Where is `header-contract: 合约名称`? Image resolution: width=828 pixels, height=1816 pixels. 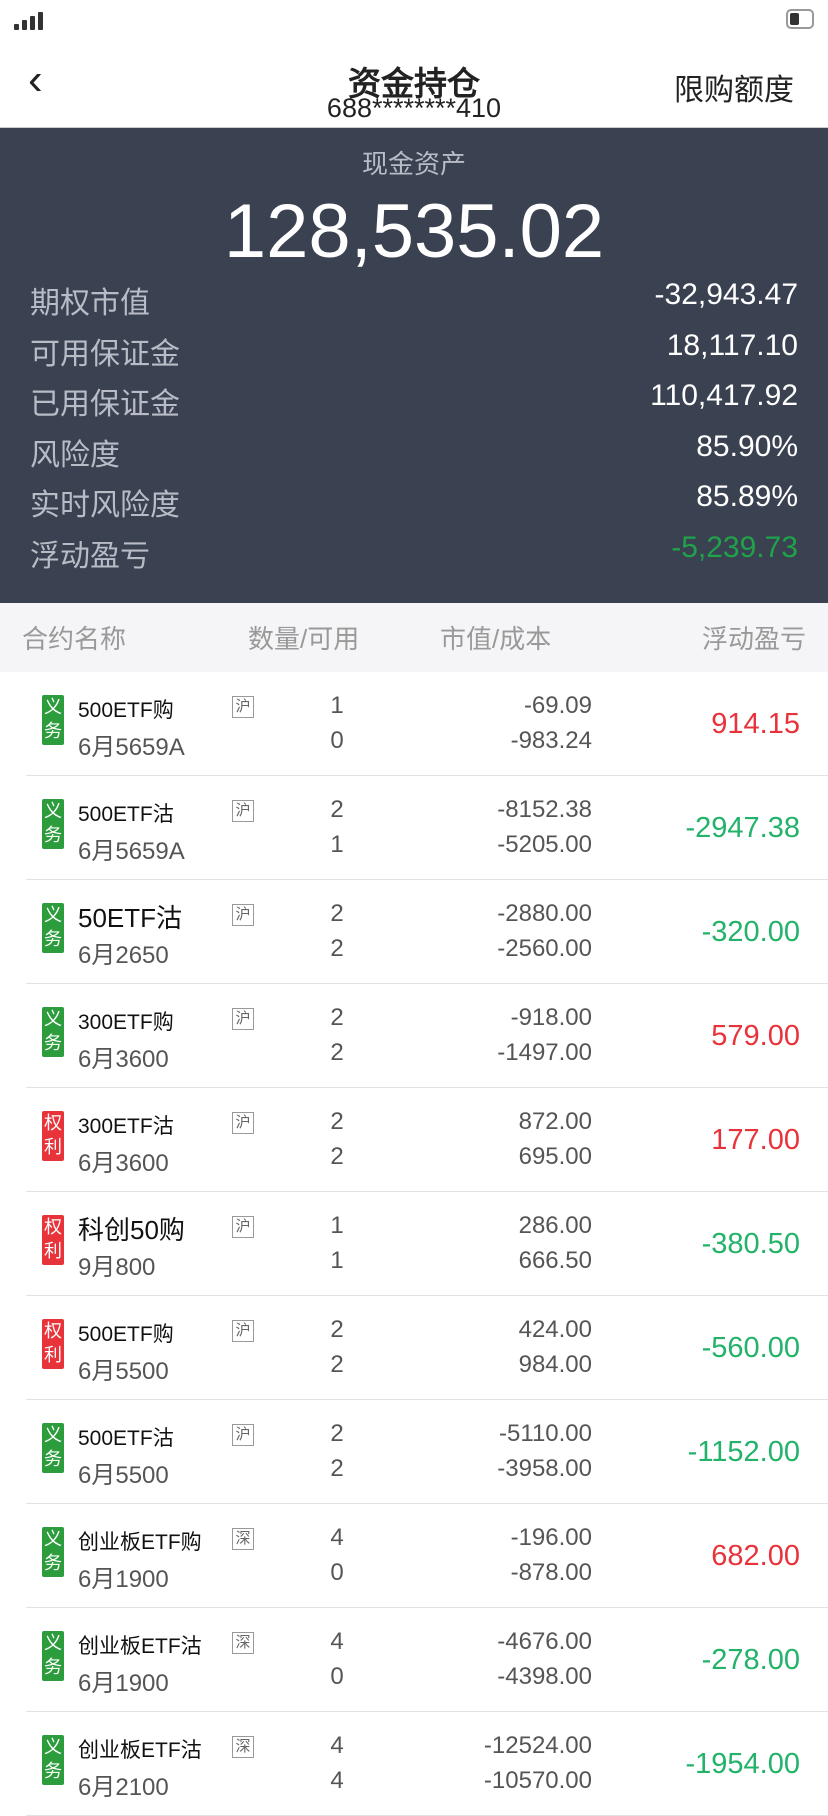 header-contract: 合约名称 is located at coordinates (74, 639).